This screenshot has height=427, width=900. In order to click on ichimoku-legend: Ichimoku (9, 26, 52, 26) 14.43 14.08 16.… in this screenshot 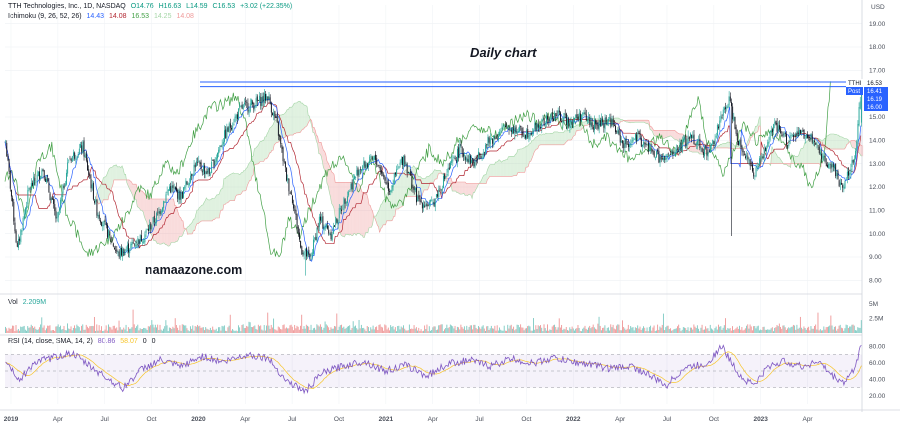, I will do `click(102, 16)`.